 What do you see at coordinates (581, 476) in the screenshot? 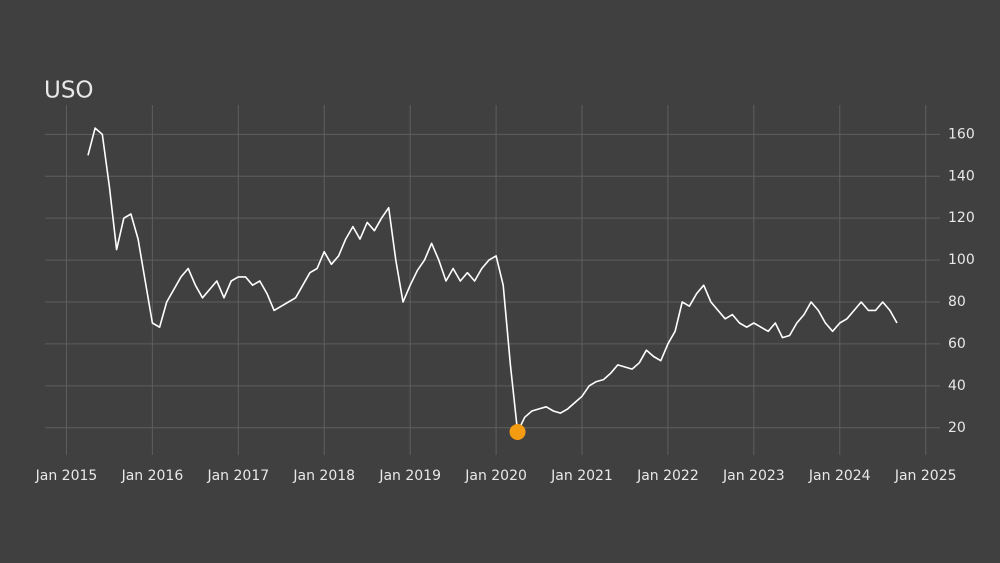
I see `x-tick-label: Jan 2021` at bounding box center [581, 476].